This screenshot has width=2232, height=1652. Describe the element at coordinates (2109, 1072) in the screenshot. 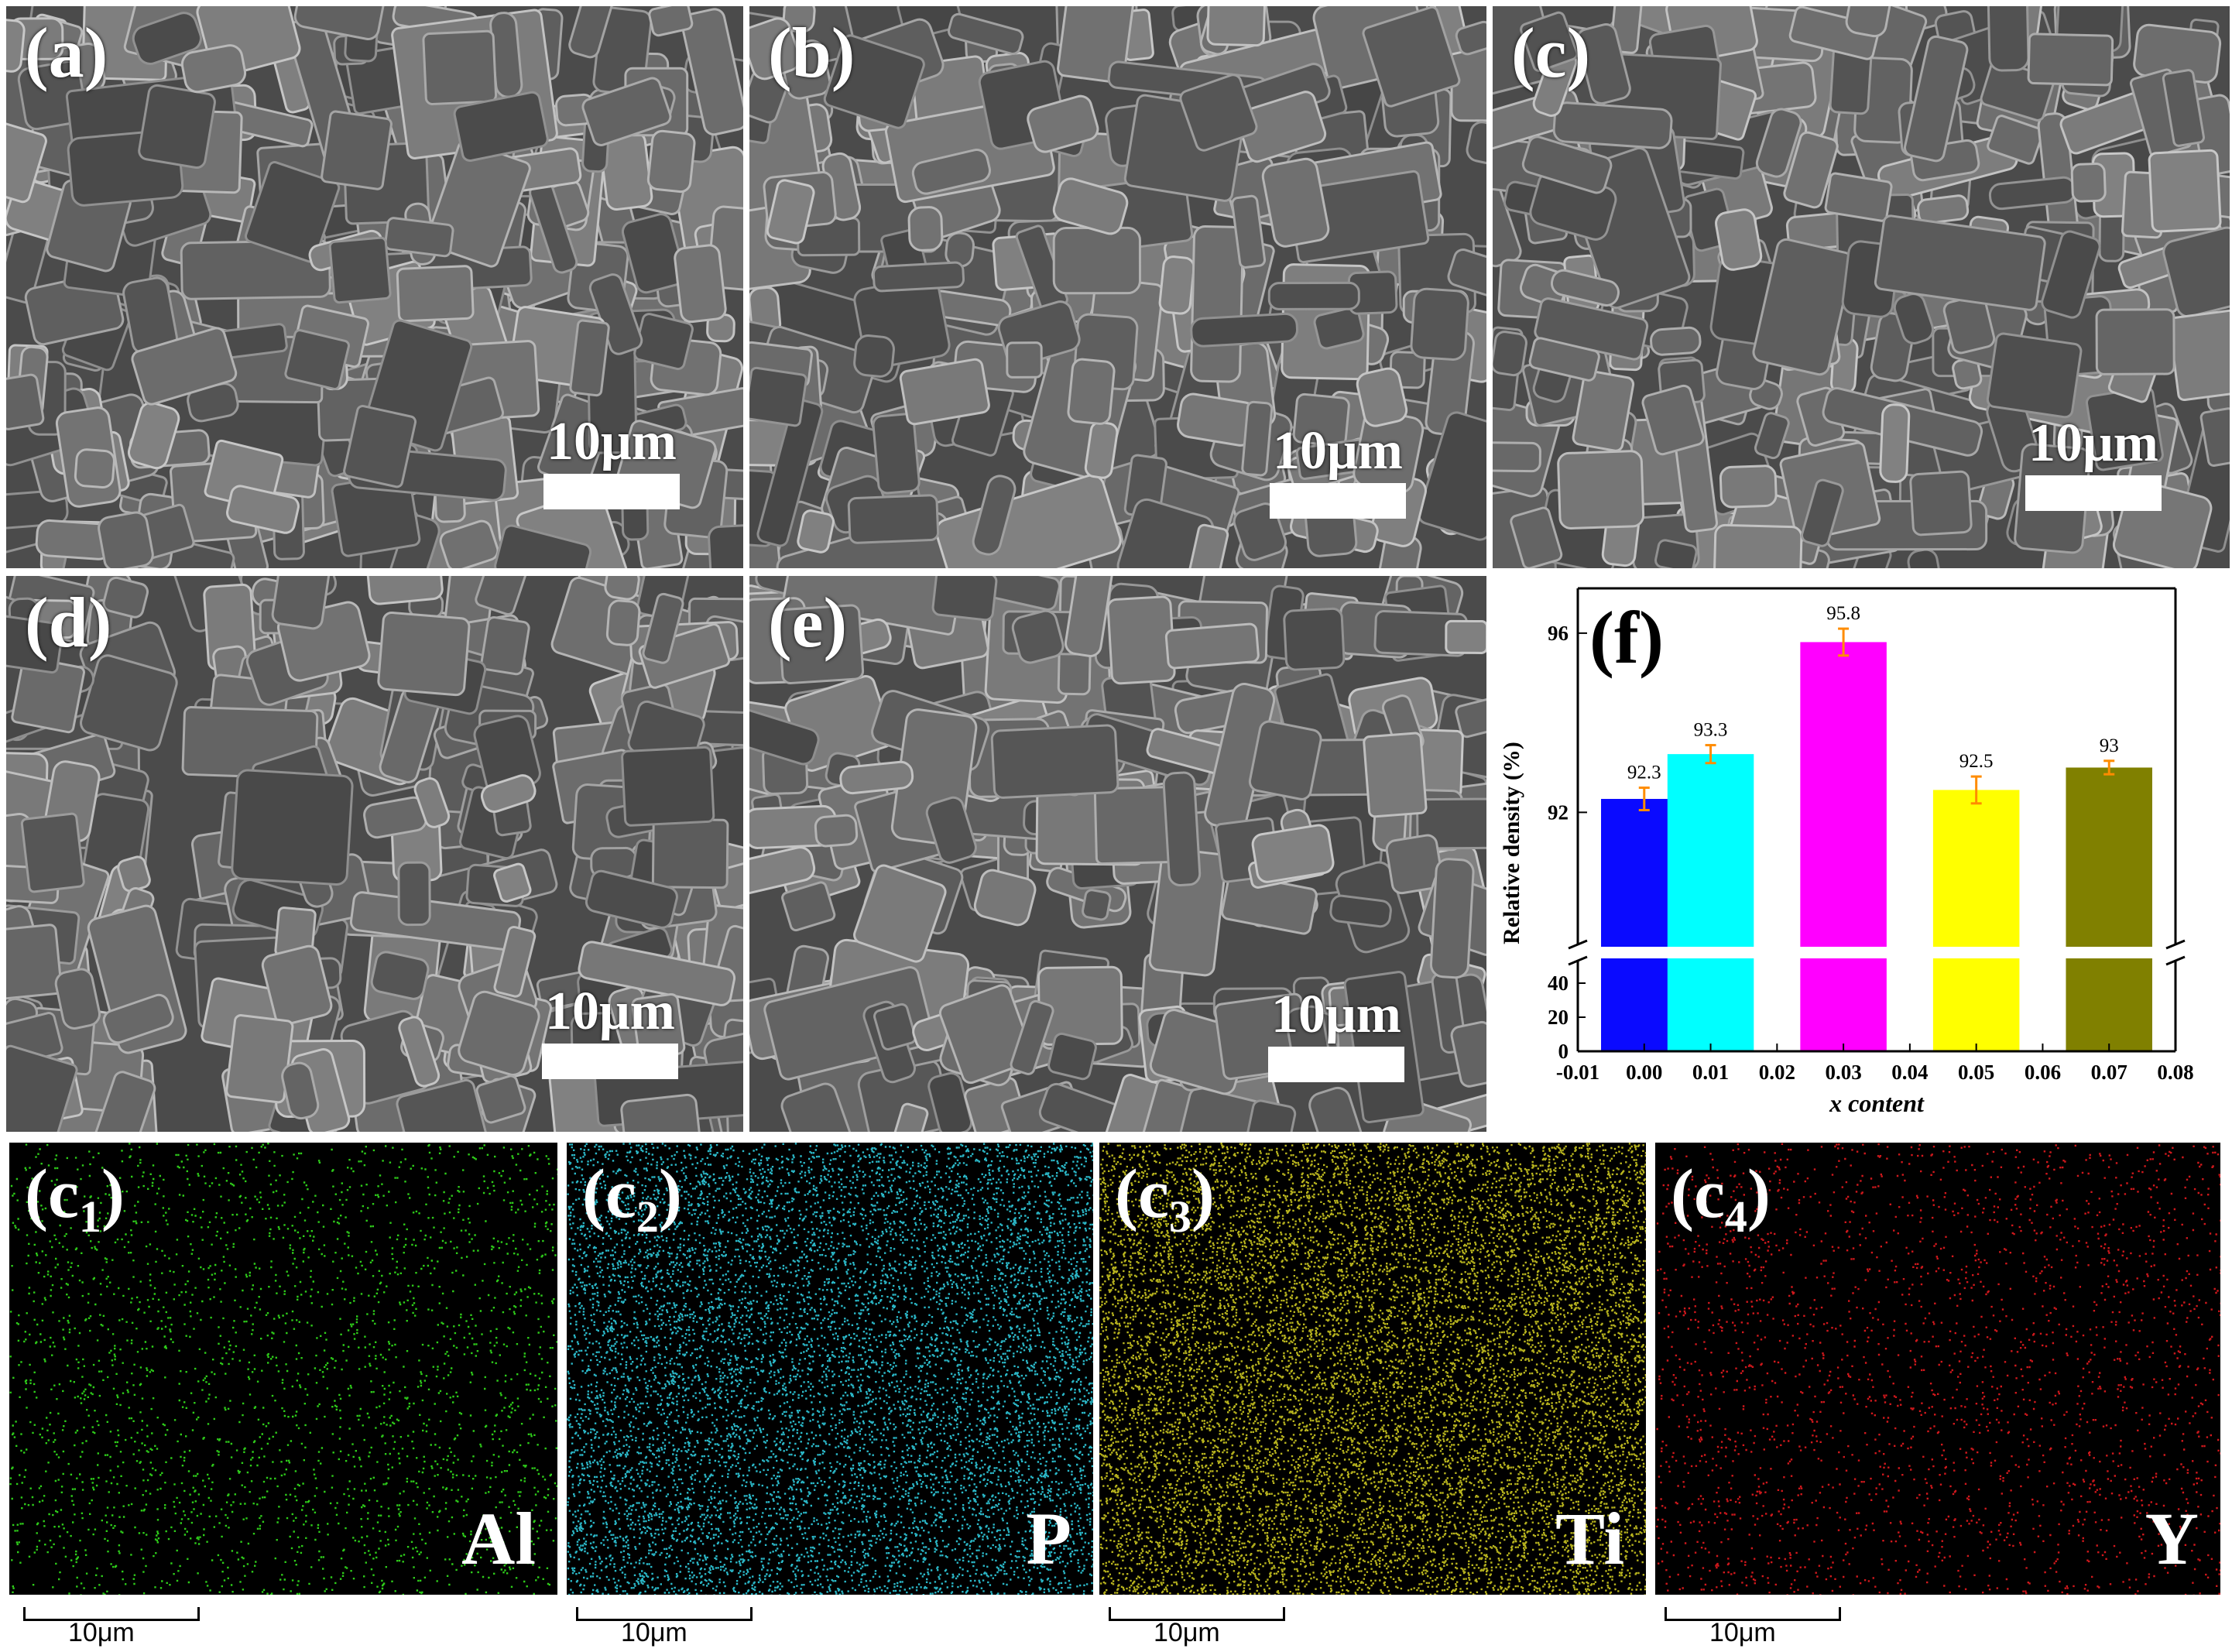

I see `x-tick-label: 0.07` at that location.